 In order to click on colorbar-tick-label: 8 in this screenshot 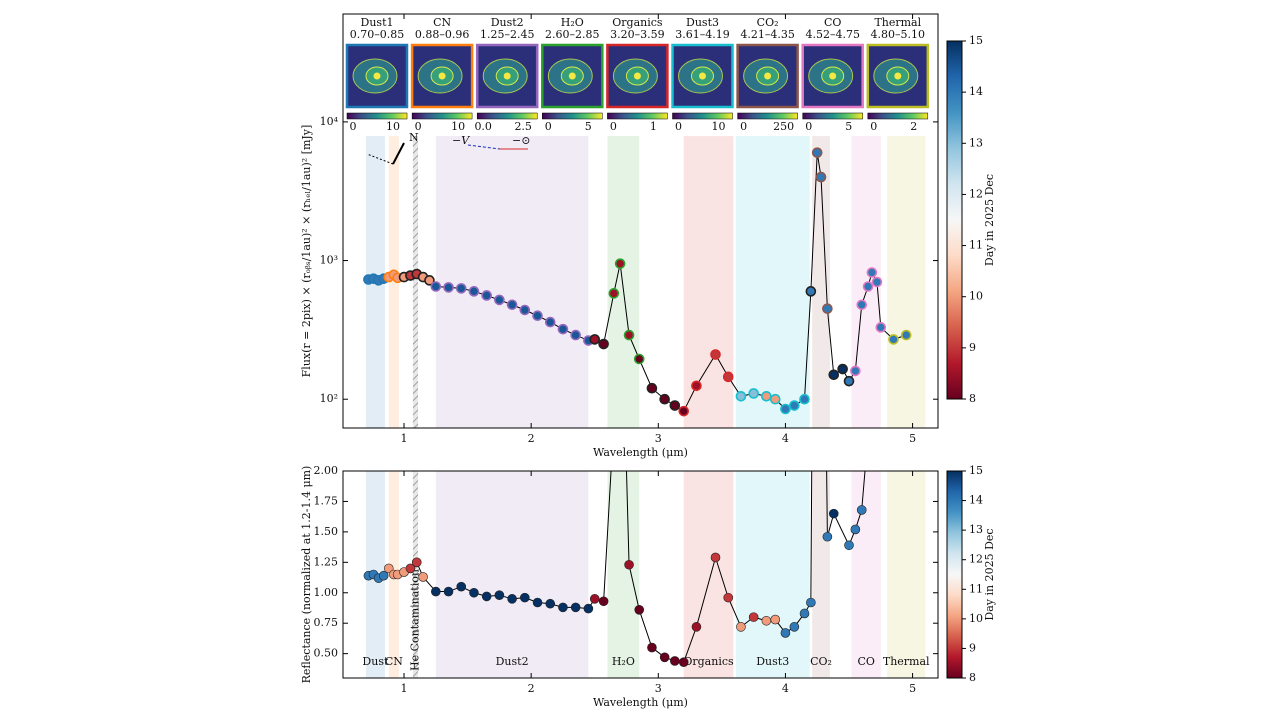, I will do `click(972, 677)`.